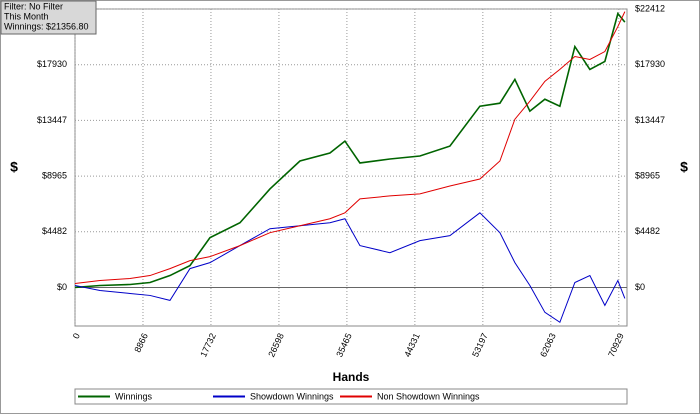 This screenshot has height=414, width=700. What do you see at coordinates (647, 175) in the screenshot?
I see `y2-tick-label: $8965` at bounding box center [647, 175].